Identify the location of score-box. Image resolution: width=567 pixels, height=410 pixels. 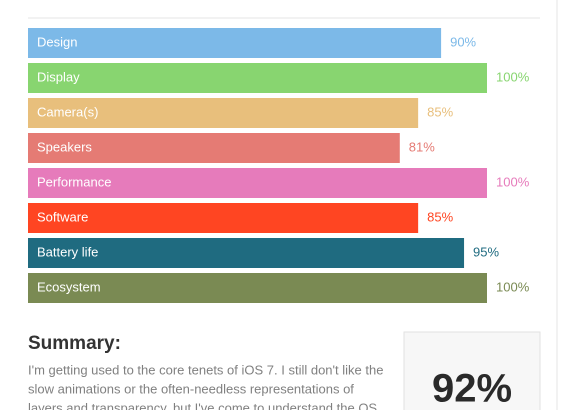
(472, 370).